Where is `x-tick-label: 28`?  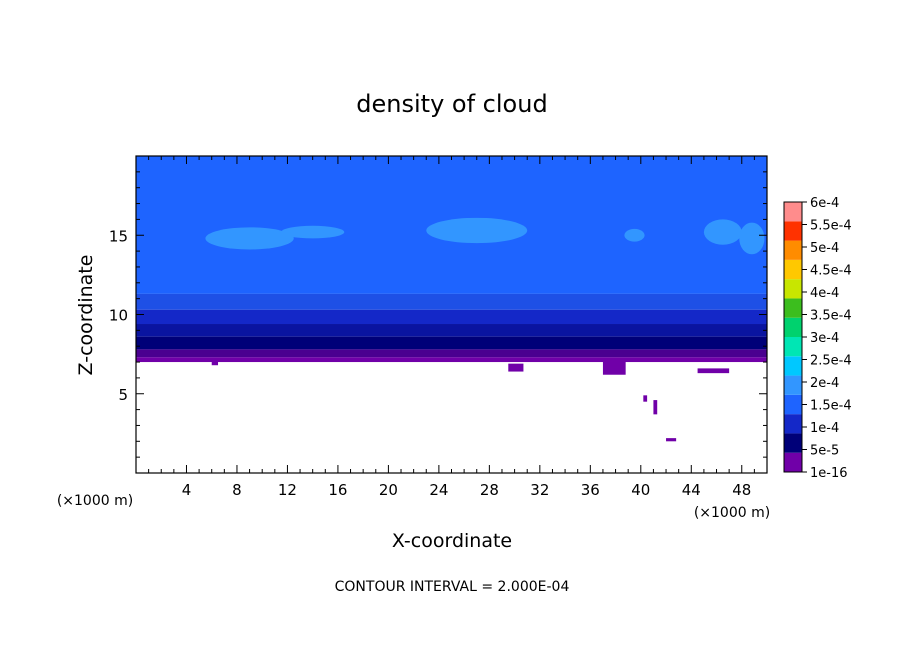
x-tick-label: 28 is located at coordinates (489, 490).